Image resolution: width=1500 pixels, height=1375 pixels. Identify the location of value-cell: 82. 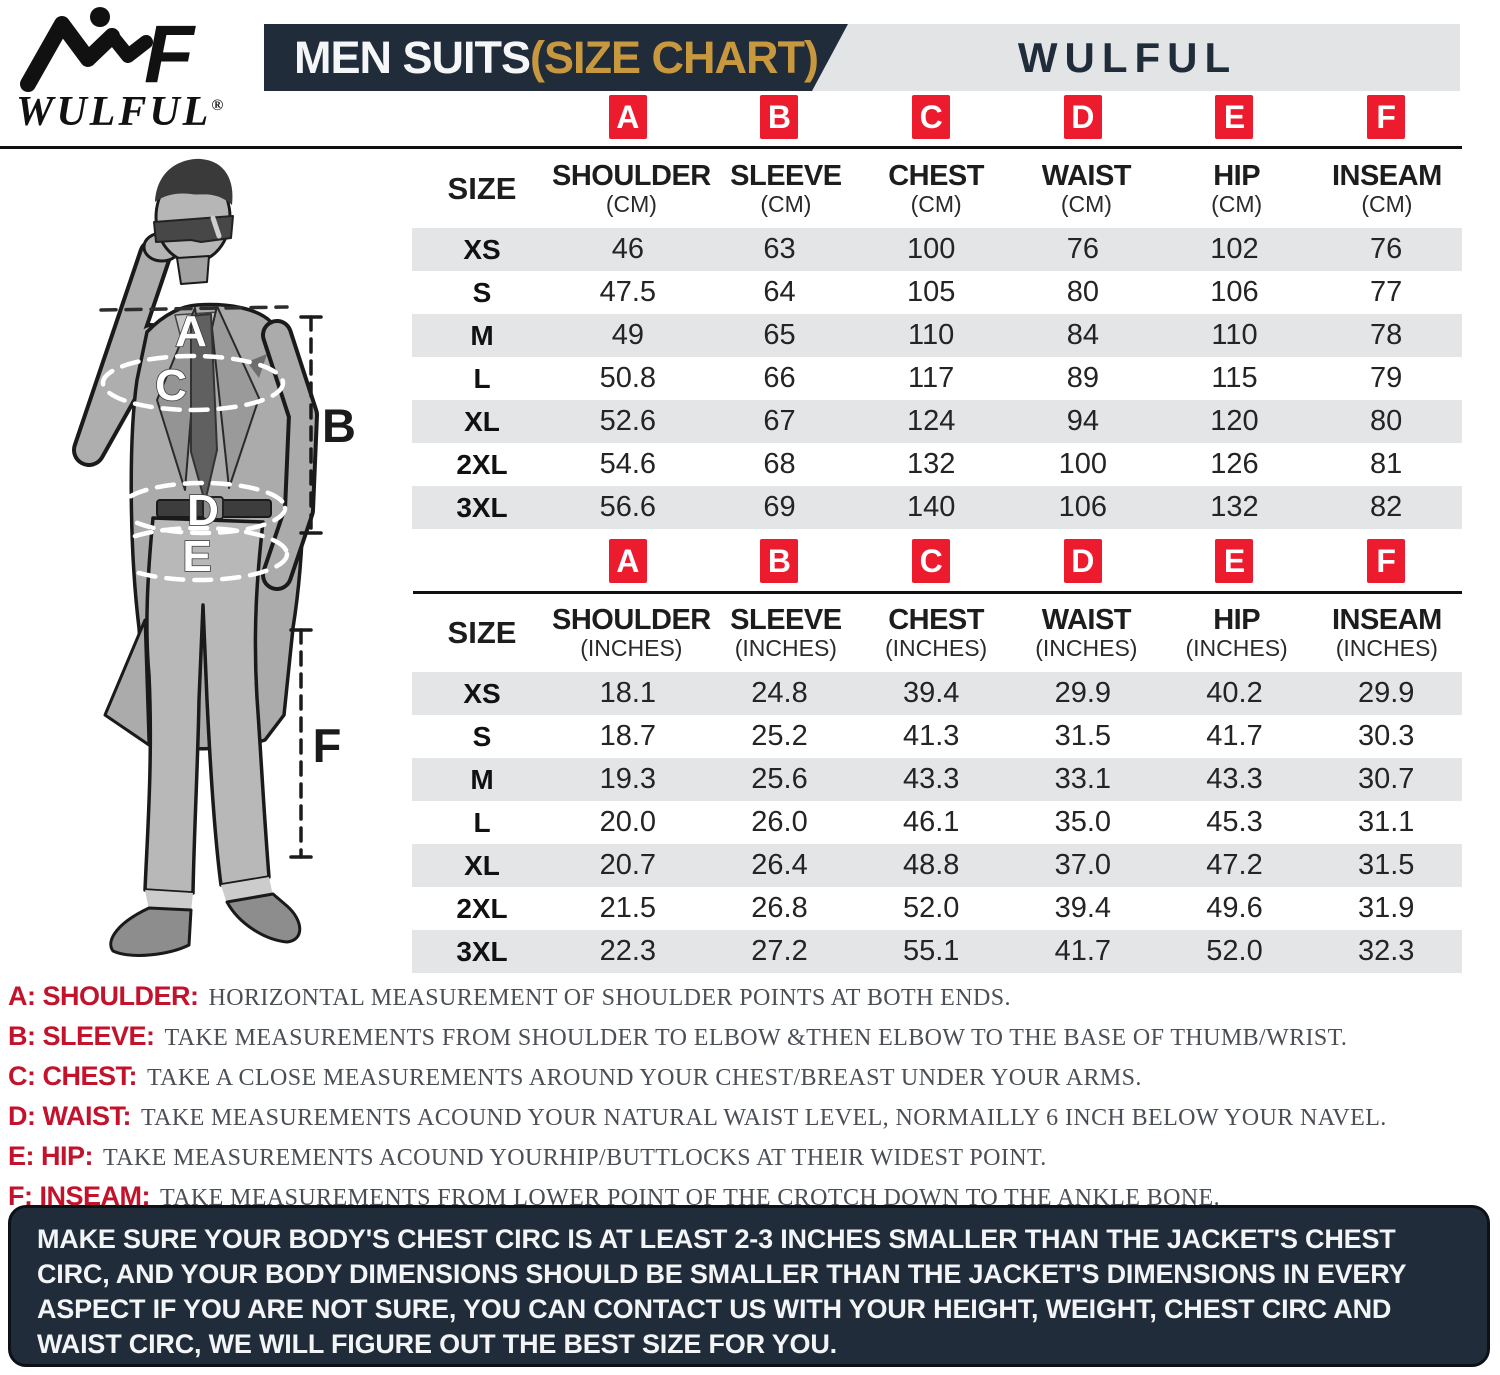
(1386, 507).